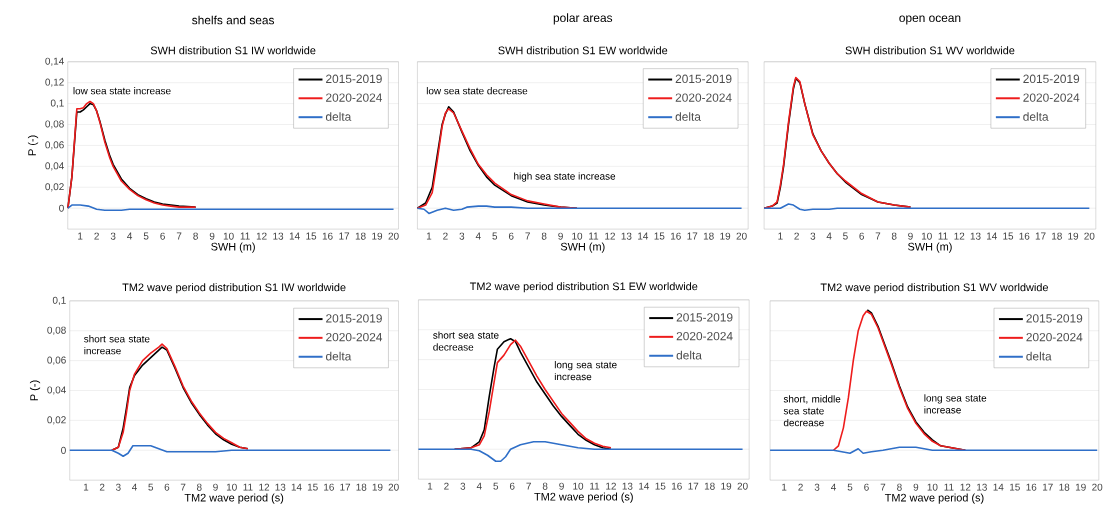 The image size is (1106, 510). What do you see at coordinates (565, 177) in the screenshot?
I see `annotation: high sea state increase` at bounding box center [565, 177].